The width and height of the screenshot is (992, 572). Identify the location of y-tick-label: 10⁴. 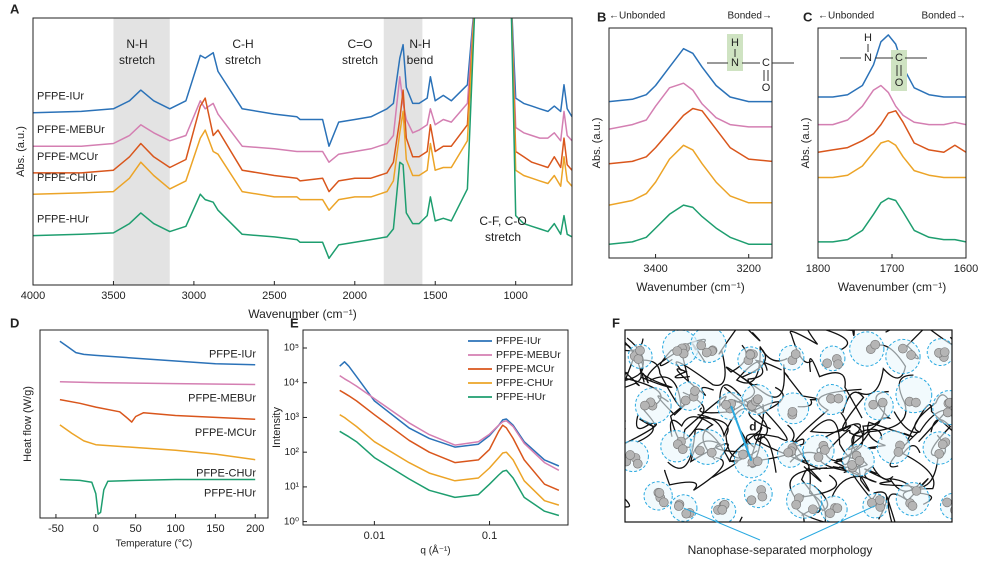
(291, 382).